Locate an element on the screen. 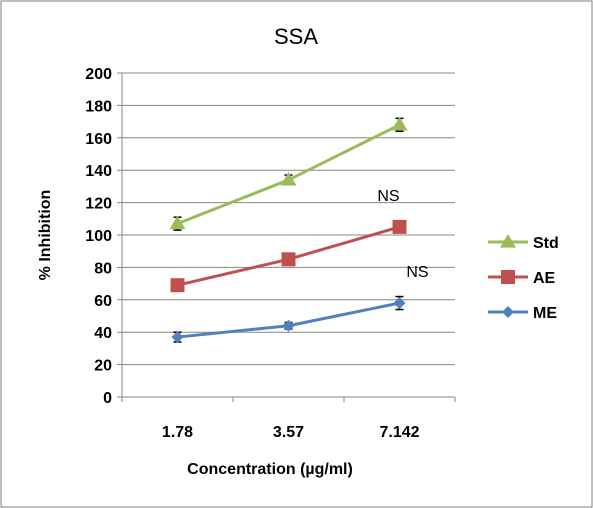 Image resolution: width=593 pixels, height=508 pixels. y-tick-label: 80 is located at coordinates (103, 268).